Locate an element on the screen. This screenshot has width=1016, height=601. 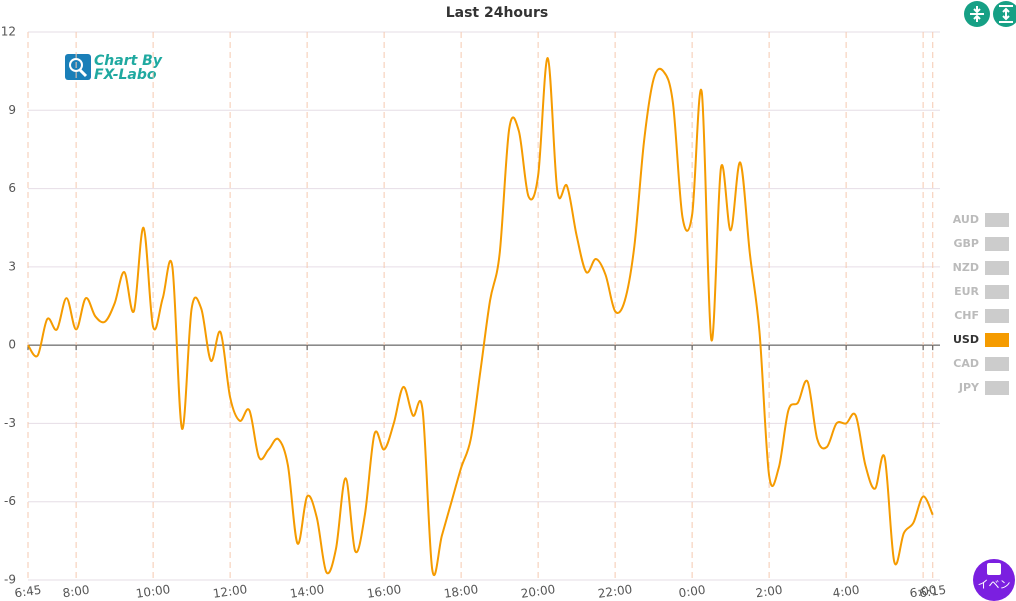
y-tick-label: 6 is located at coordinates (12, 188).